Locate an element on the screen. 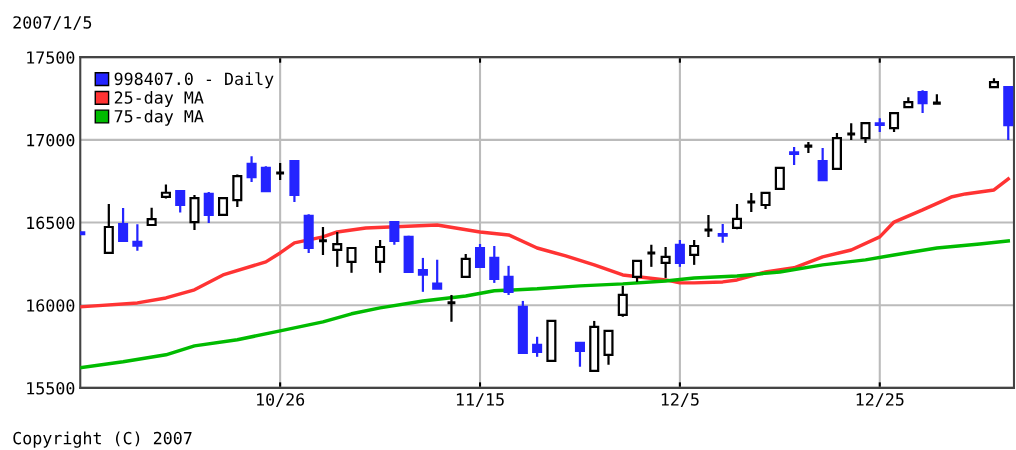  y-tick-label: 17000 is located at coordinates (51, 140).